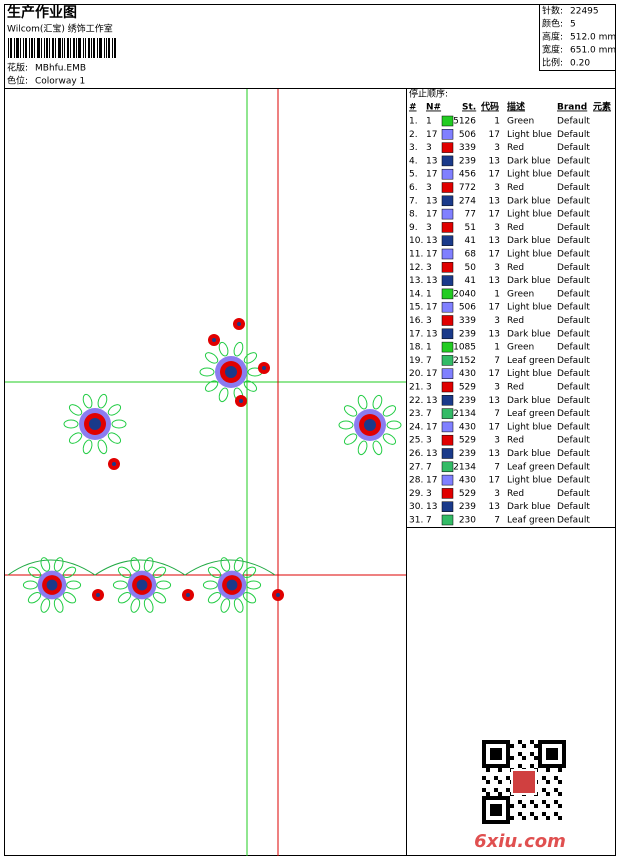  Describe the element at coordinates (467, 201) in the screenshot. I see `cell: 274` at that location.